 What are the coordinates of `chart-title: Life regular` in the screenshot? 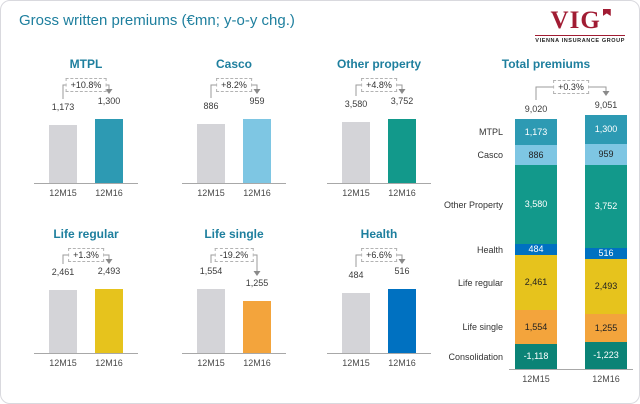 It's located at (86, 234).